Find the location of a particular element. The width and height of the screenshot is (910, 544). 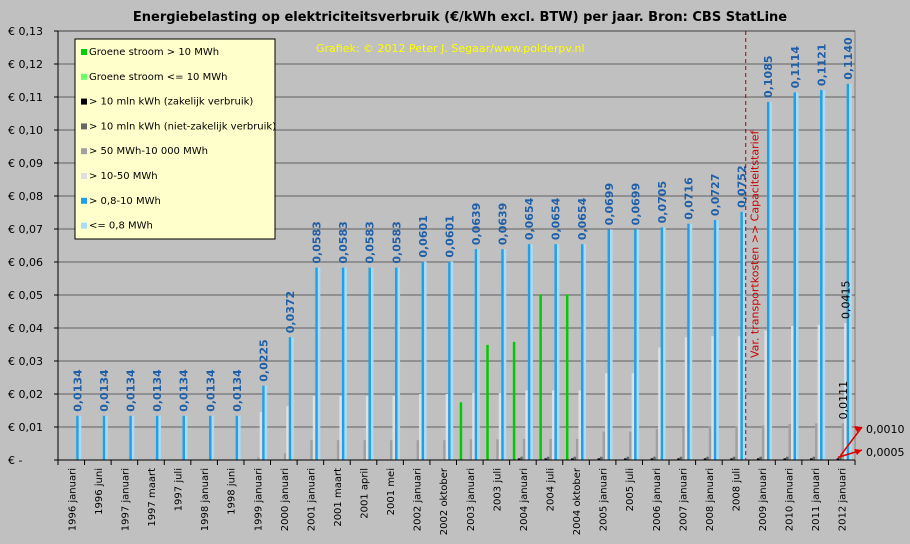

data-label: 0,0752 is located at coordinates (742, 186).